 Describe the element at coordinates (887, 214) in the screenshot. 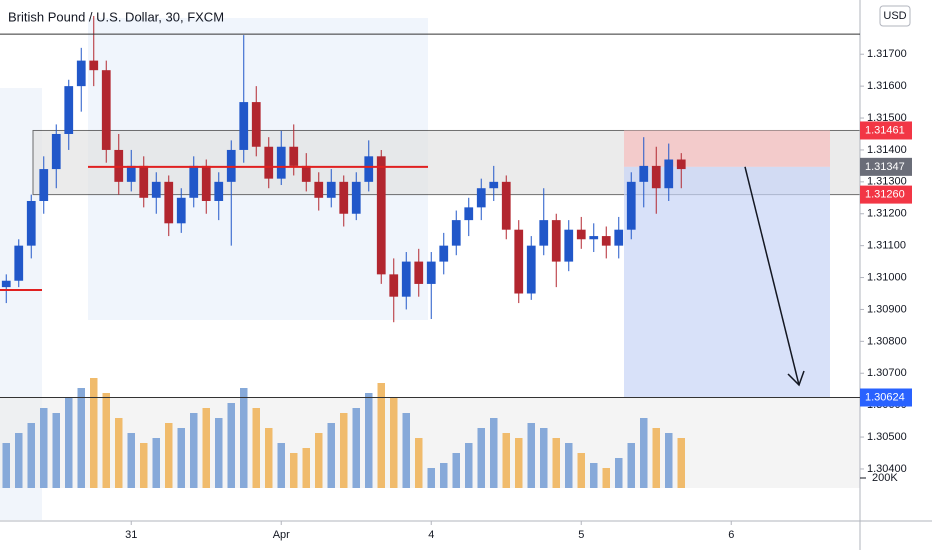

I see `y-tick-label: 1.31200` at that location.